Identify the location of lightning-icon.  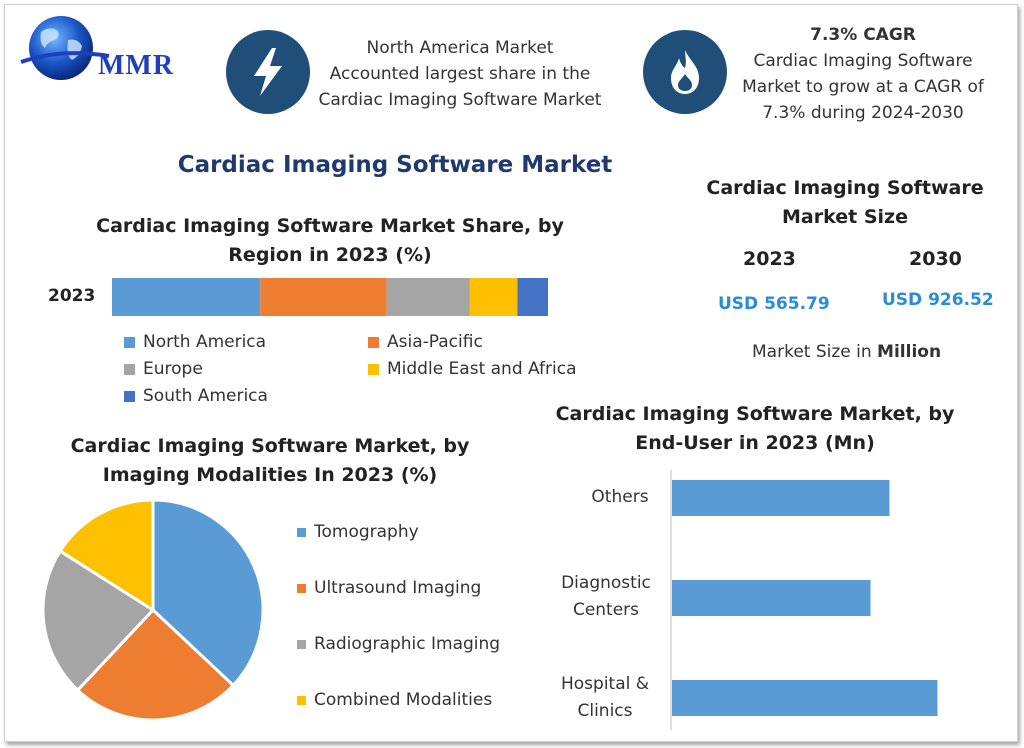
(268, 72).